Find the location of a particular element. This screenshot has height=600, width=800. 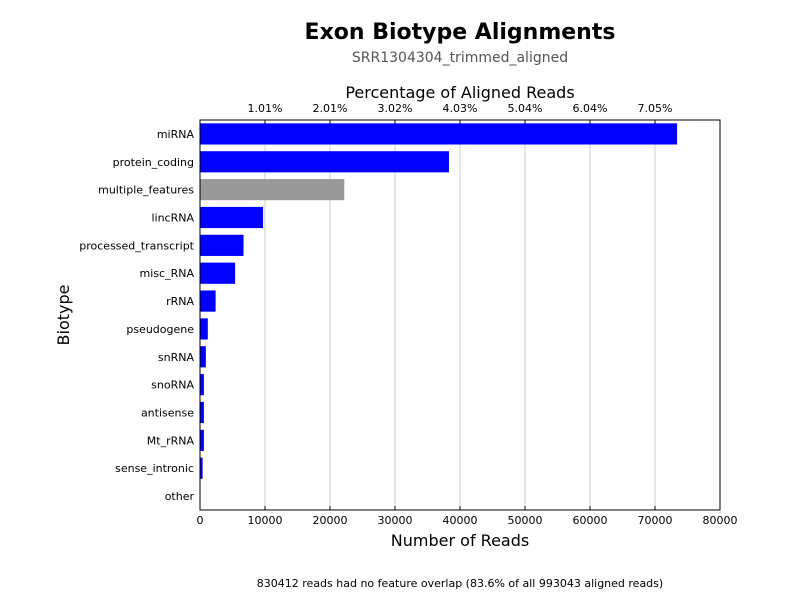

top-tick-label: 1.01% is located at coordinates (265, 108).